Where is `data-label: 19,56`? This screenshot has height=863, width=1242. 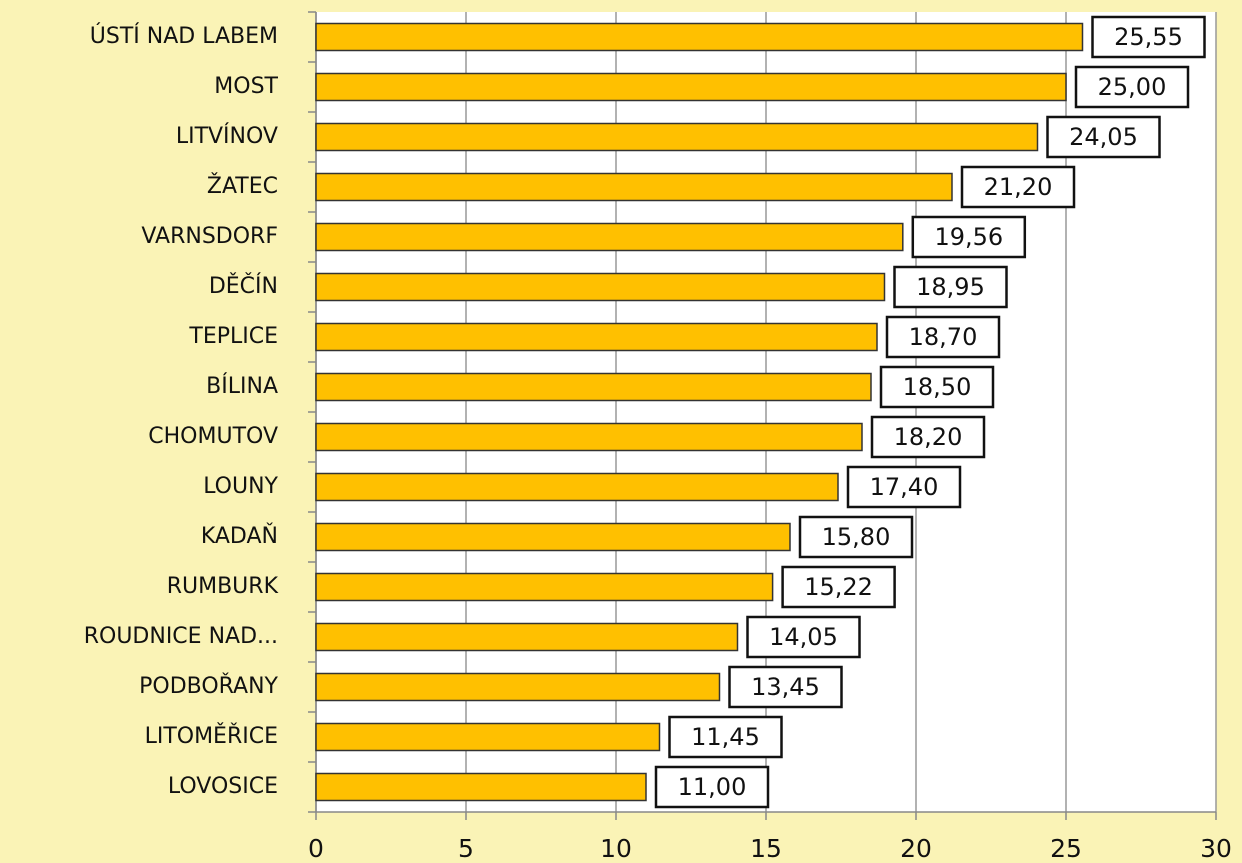
data-label: 19,56 is located at coordinates (968, 237).